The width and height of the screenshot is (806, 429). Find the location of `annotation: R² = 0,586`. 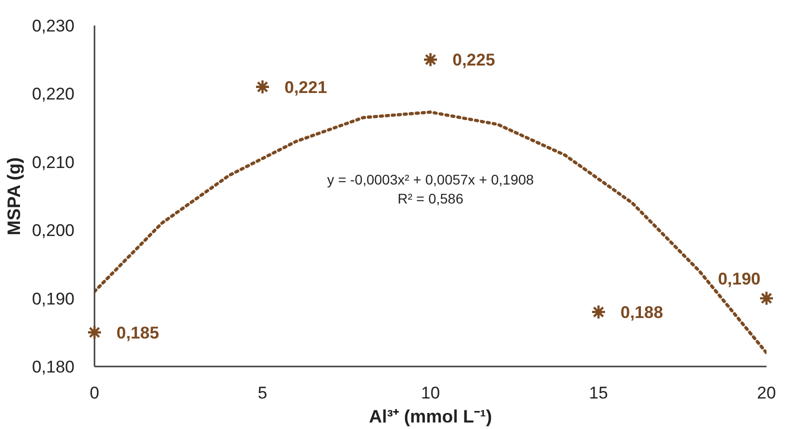

annotation: R² = 0,586 is located at coordinates (431, 198).